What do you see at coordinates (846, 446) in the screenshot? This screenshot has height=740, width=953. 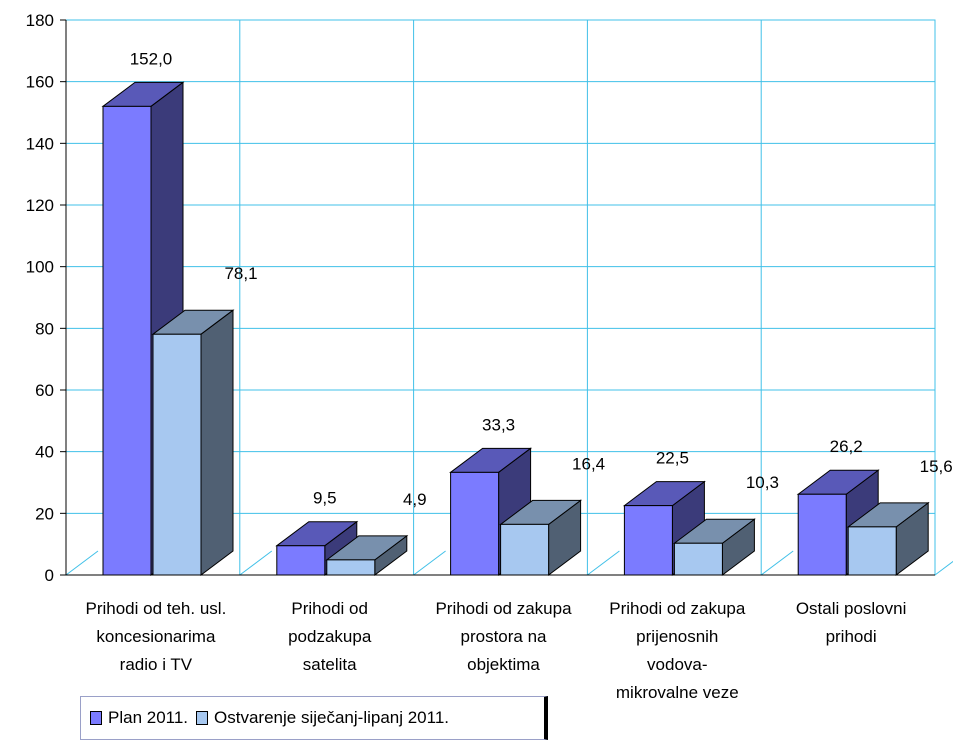 I see `value-label-plan: 26,2` at bounding box center [846, 446].